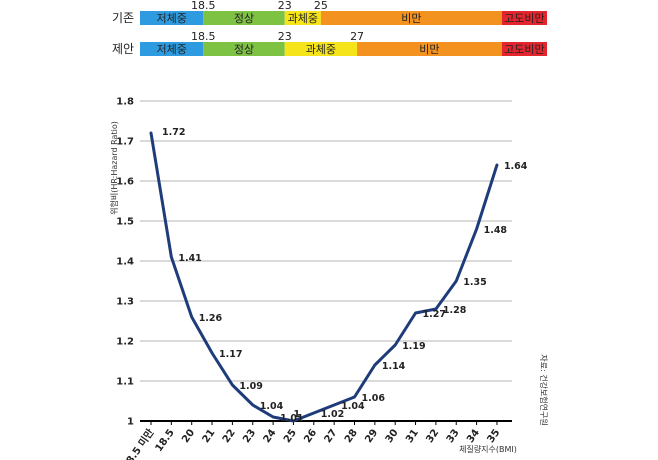  What do you see at coordinates (114, 168) in the screenshot?
I see `y-axis-title: 위험비(HR:Hazard Ratio)` at bounding box center [114, 168].